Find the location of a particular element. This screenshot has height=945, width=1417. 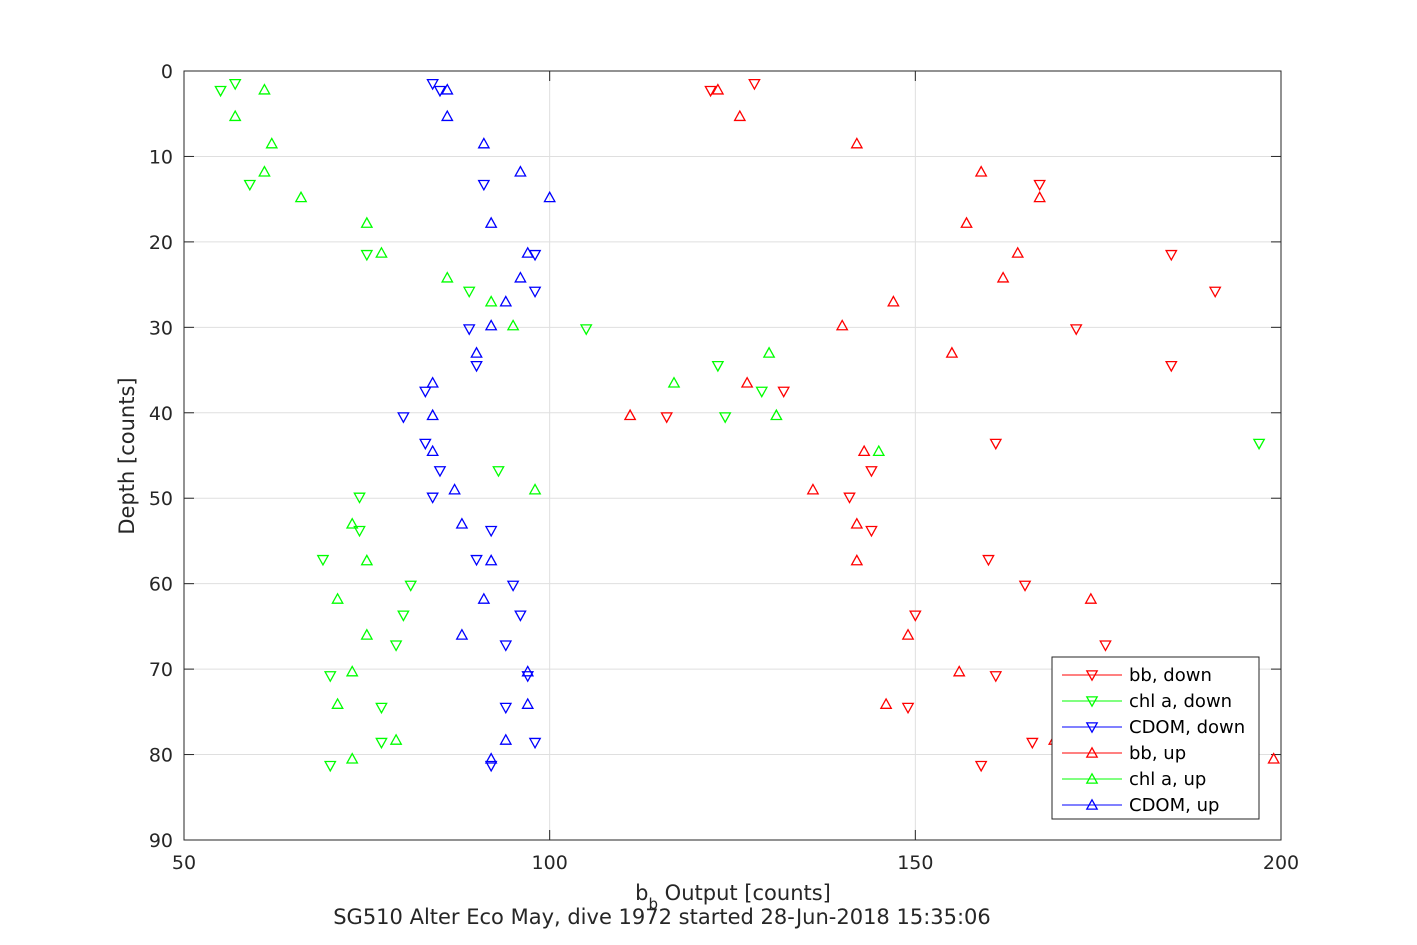

y-tick-label: 60 is located at coordinates (161, 585).